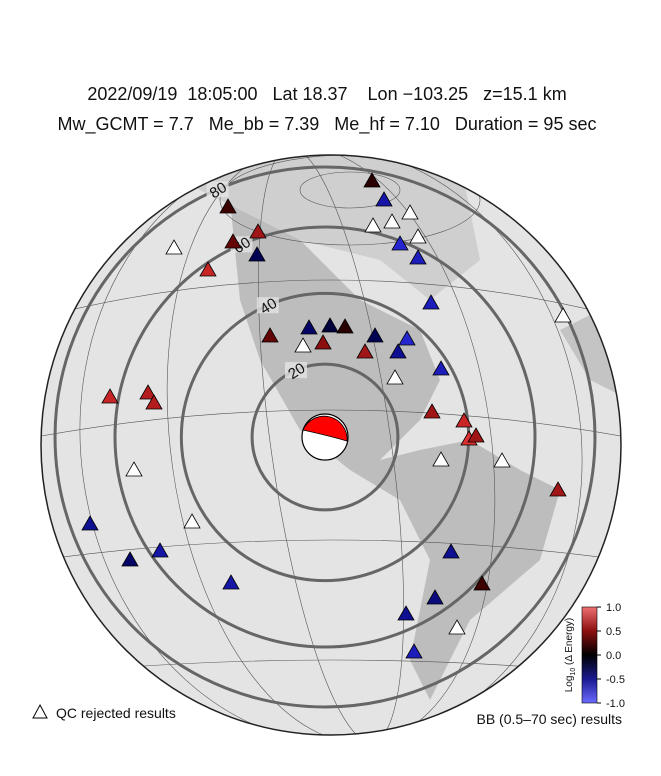  Describe the element at coordinates (615, 680) in the screenshot. I see `colorbar-tick-label: -0.5` at that location.